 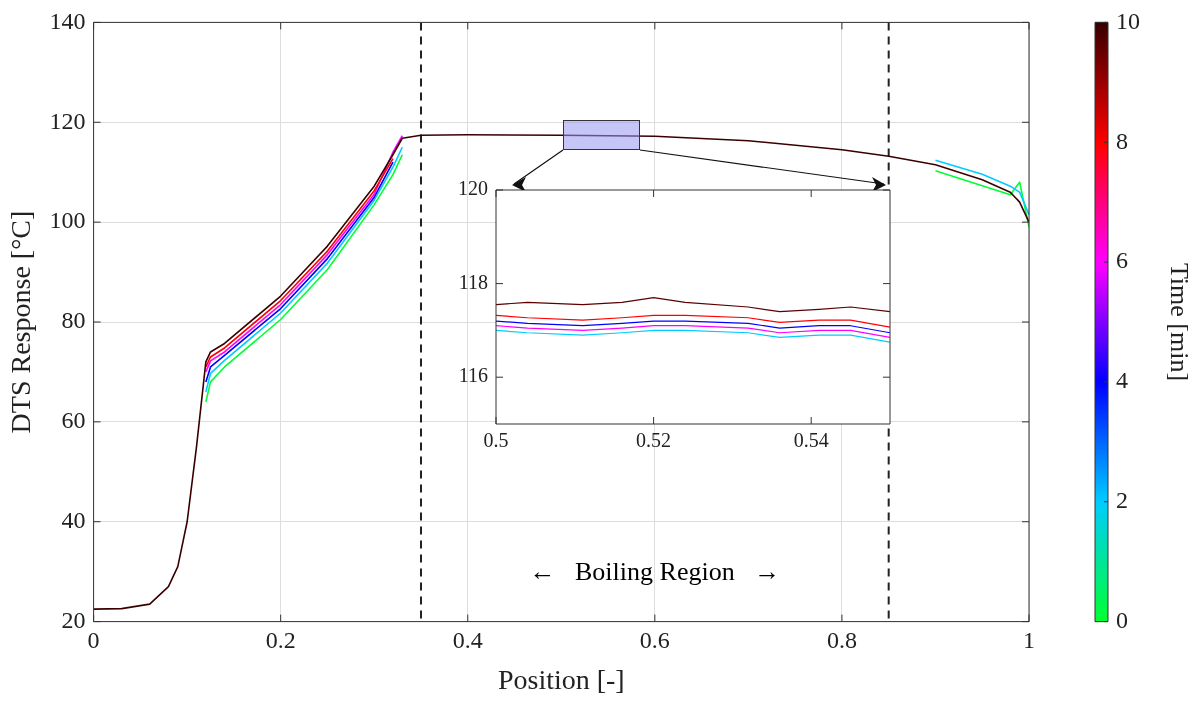 I want to click on x-tick-label: 0.52, so click(x=654, y=440).